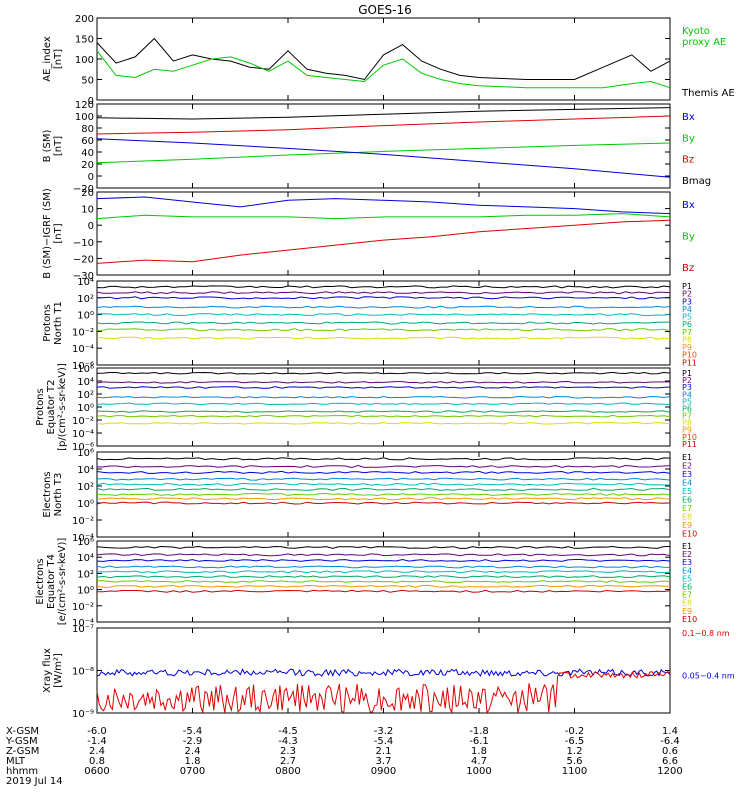 This screenshot has width=750, height=800. I want to click on legend-entry-line: P9, so click(687, 430).